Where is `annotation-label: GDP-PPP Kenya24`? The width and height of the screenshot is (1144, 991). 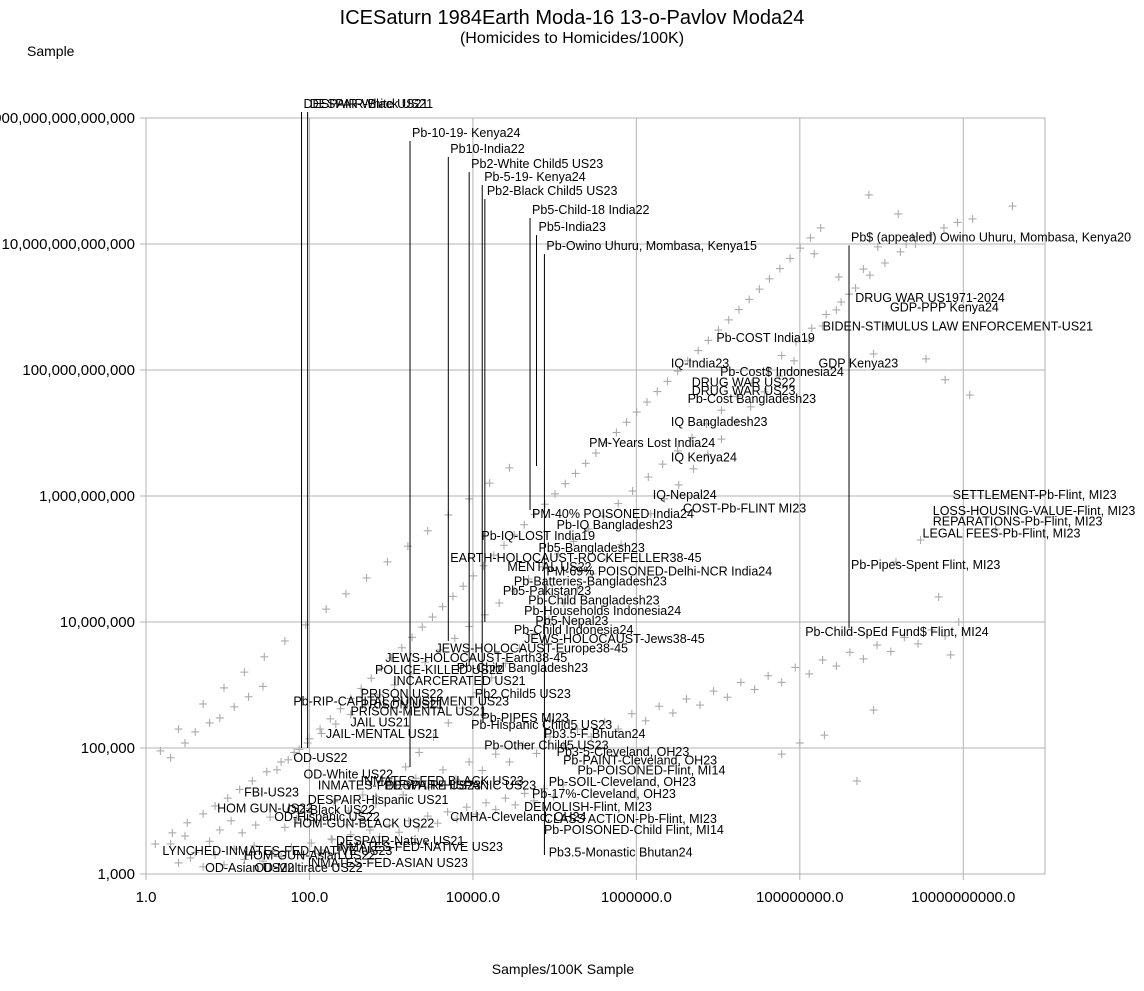 annotation-label: GDP-PPP Kenya24 is located at coordinates (944, 307).